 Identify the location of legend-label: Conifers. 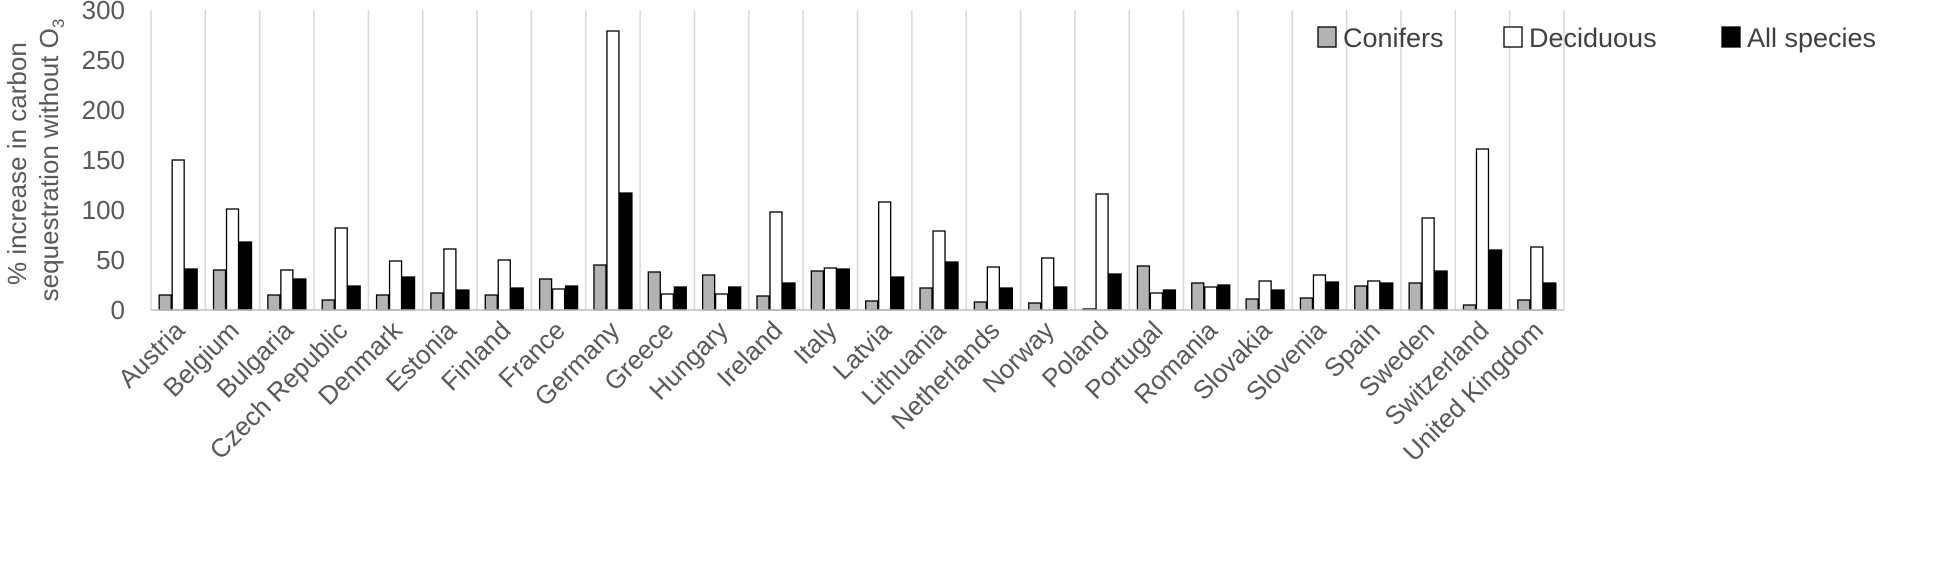
(1393, 38).